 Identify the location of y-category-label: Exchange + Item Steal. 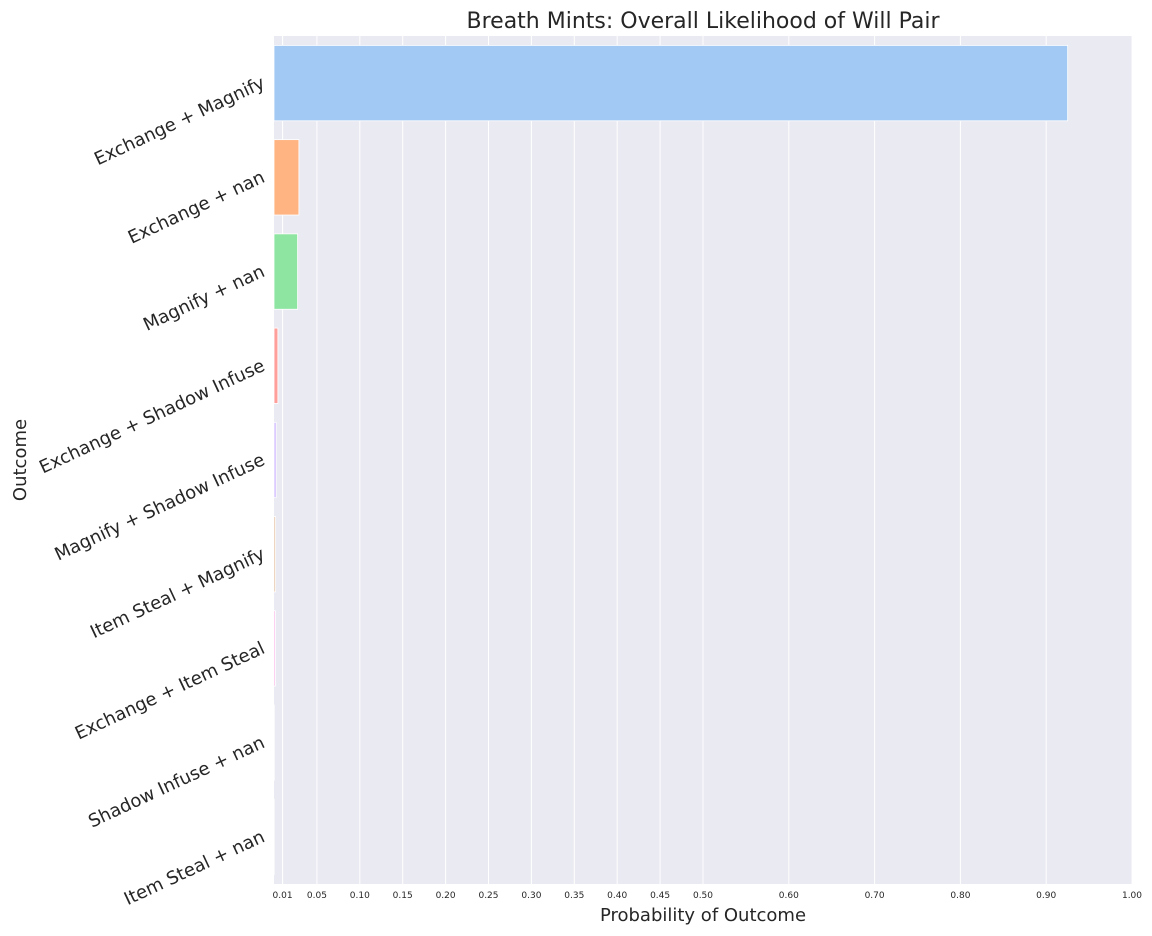
(170, 691).